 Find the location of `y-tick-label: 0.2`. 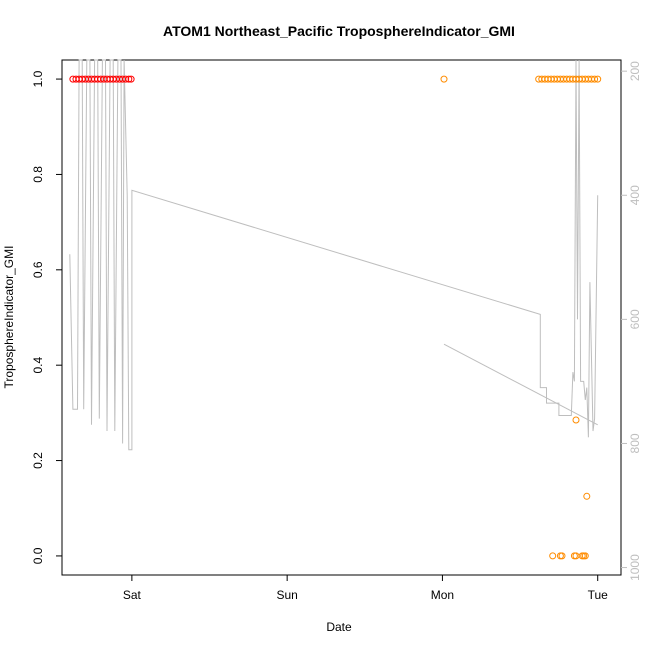

y-tick-label: 0.2 is located at coordinates (38, 460).